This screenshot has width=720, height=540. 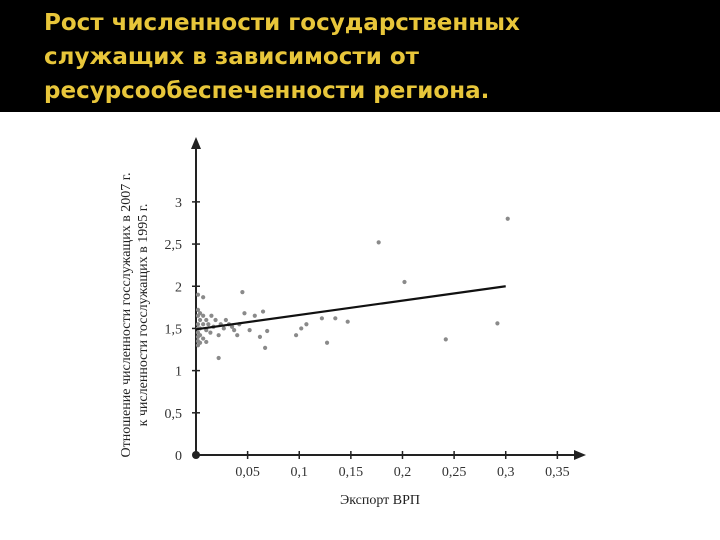 What do you see at coordinates (174, 245) in the screenshot?
I see `y-tick-label: 2,5` at bounding box center [174, 245].